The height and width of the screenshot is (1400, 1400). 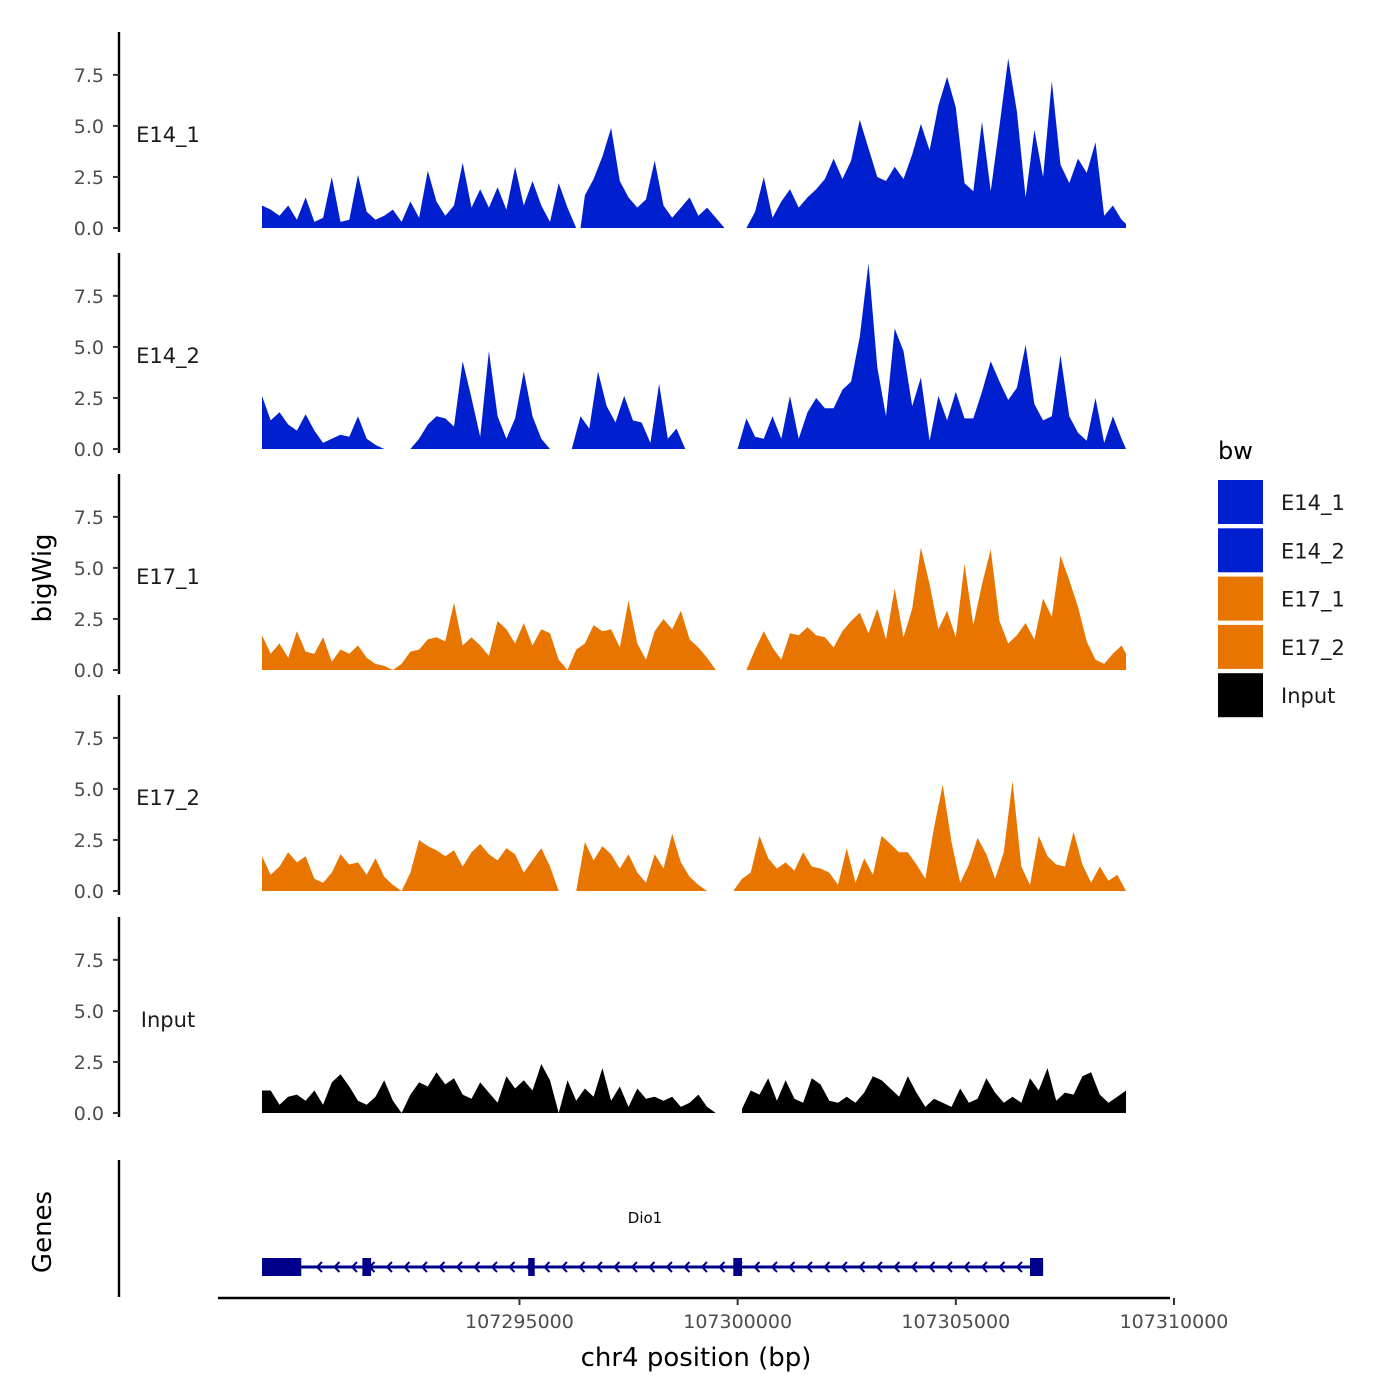 I want to click on y-axis-title: bigWig, so click(x=43, y=577).